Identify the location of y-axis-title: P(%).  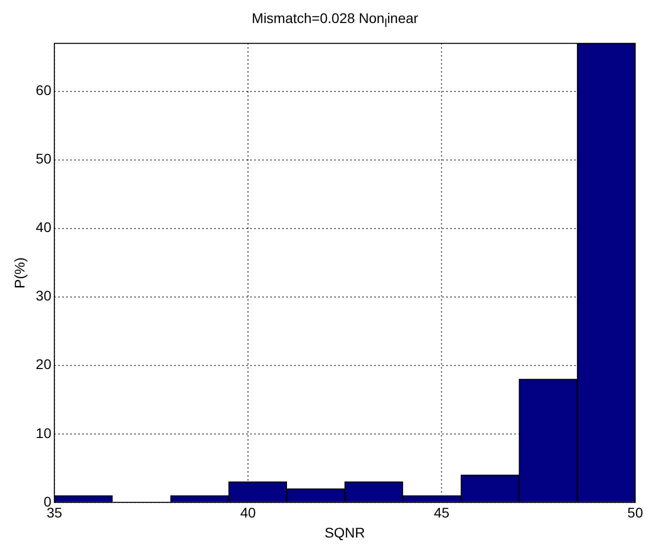
(19, 272).